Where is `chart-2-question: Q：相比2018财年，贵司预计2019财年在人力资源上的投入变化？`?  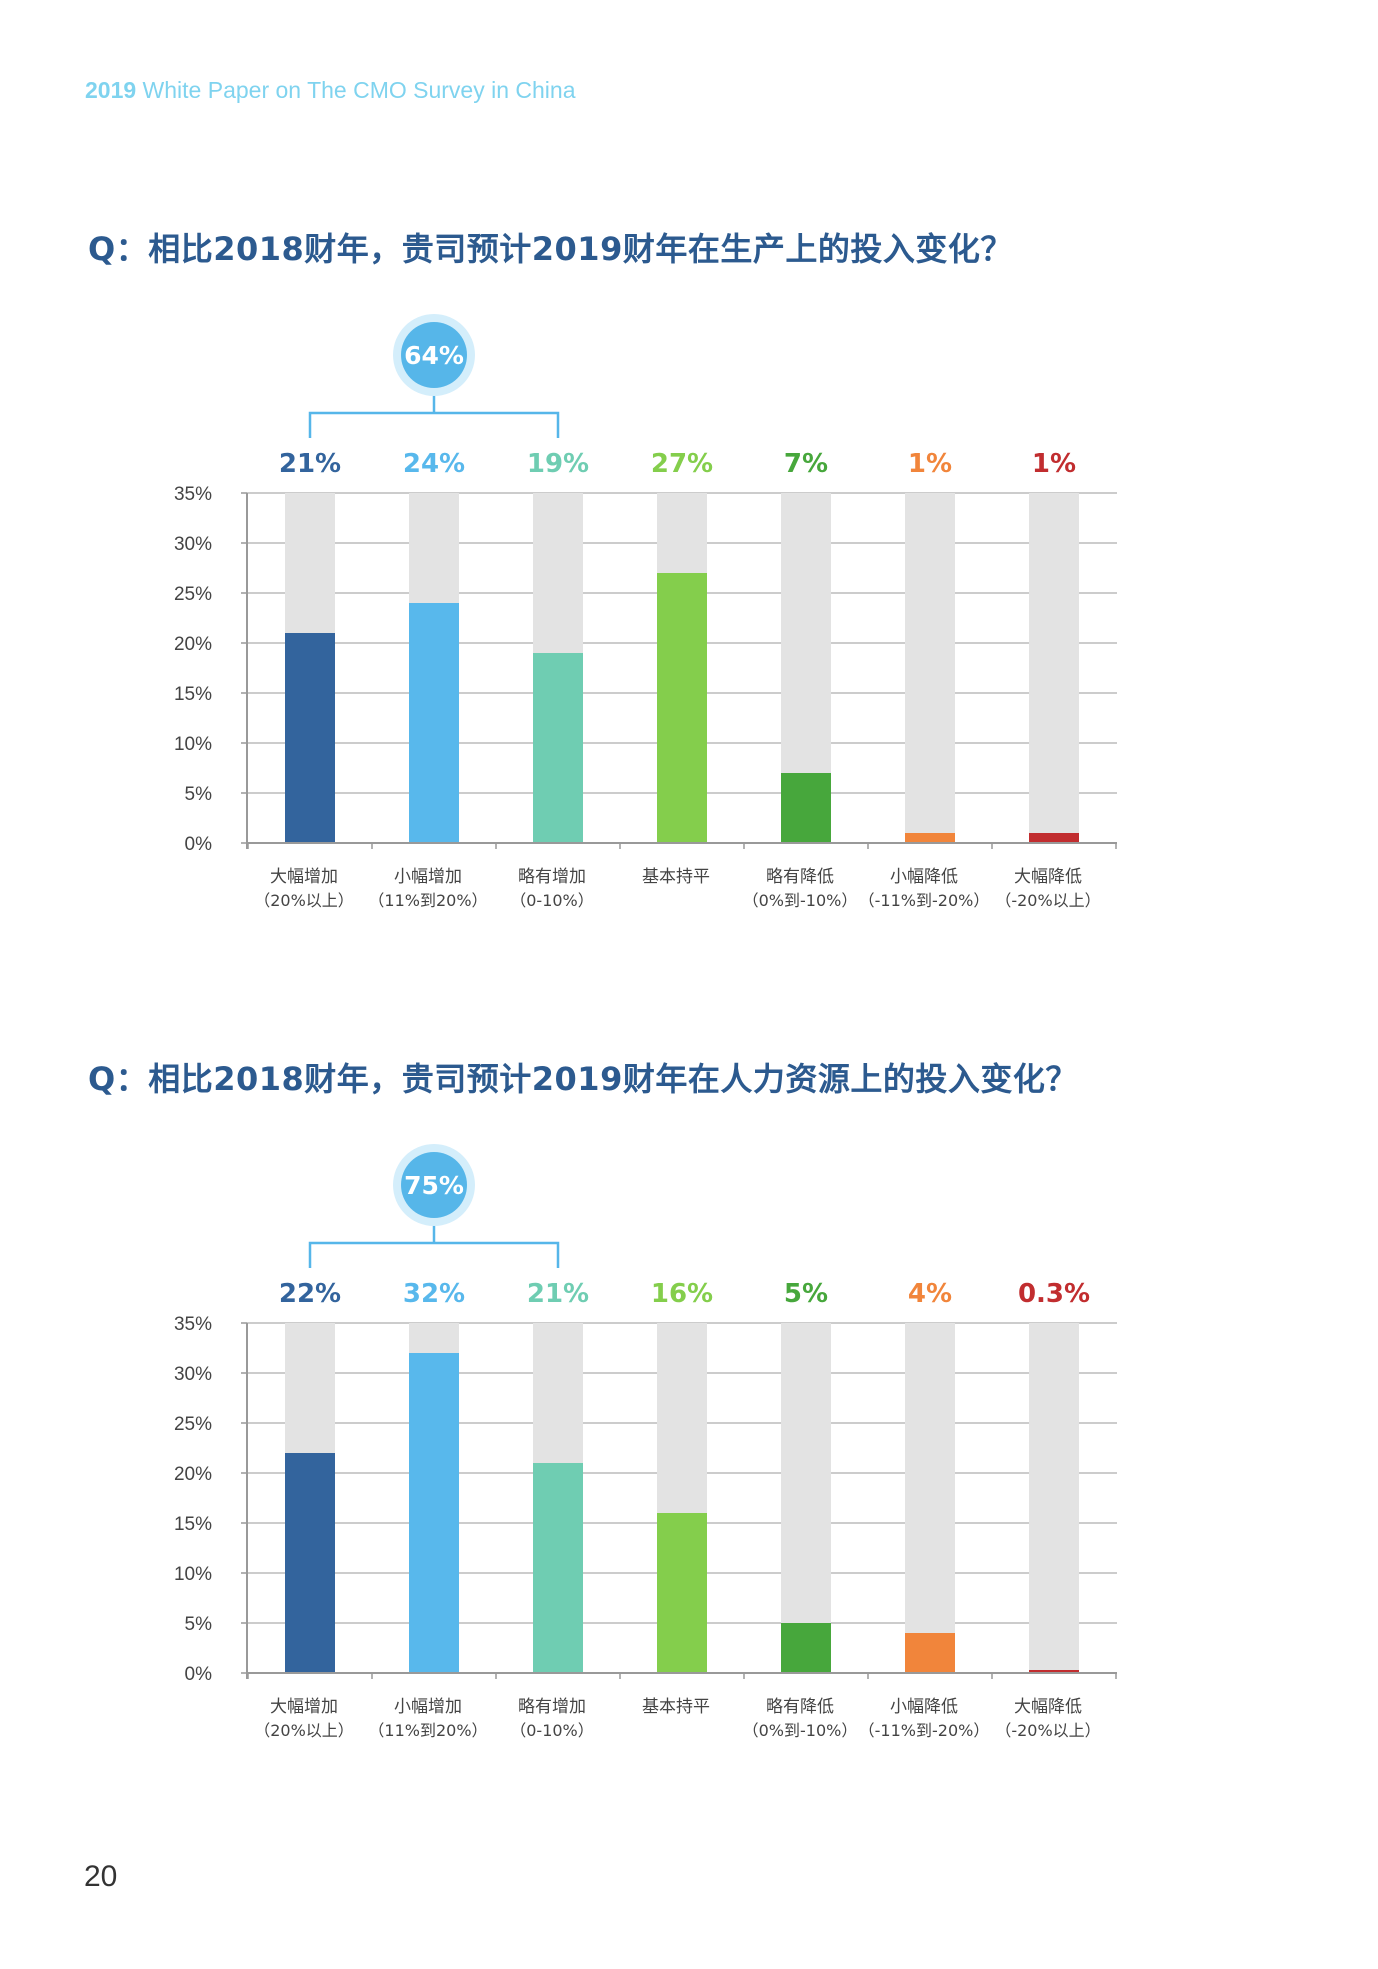 chart-2-question: Q：相比2018财年，贵司预计2019财年在人力资源上的投入变化？ is located at coordinates (583, 1079).